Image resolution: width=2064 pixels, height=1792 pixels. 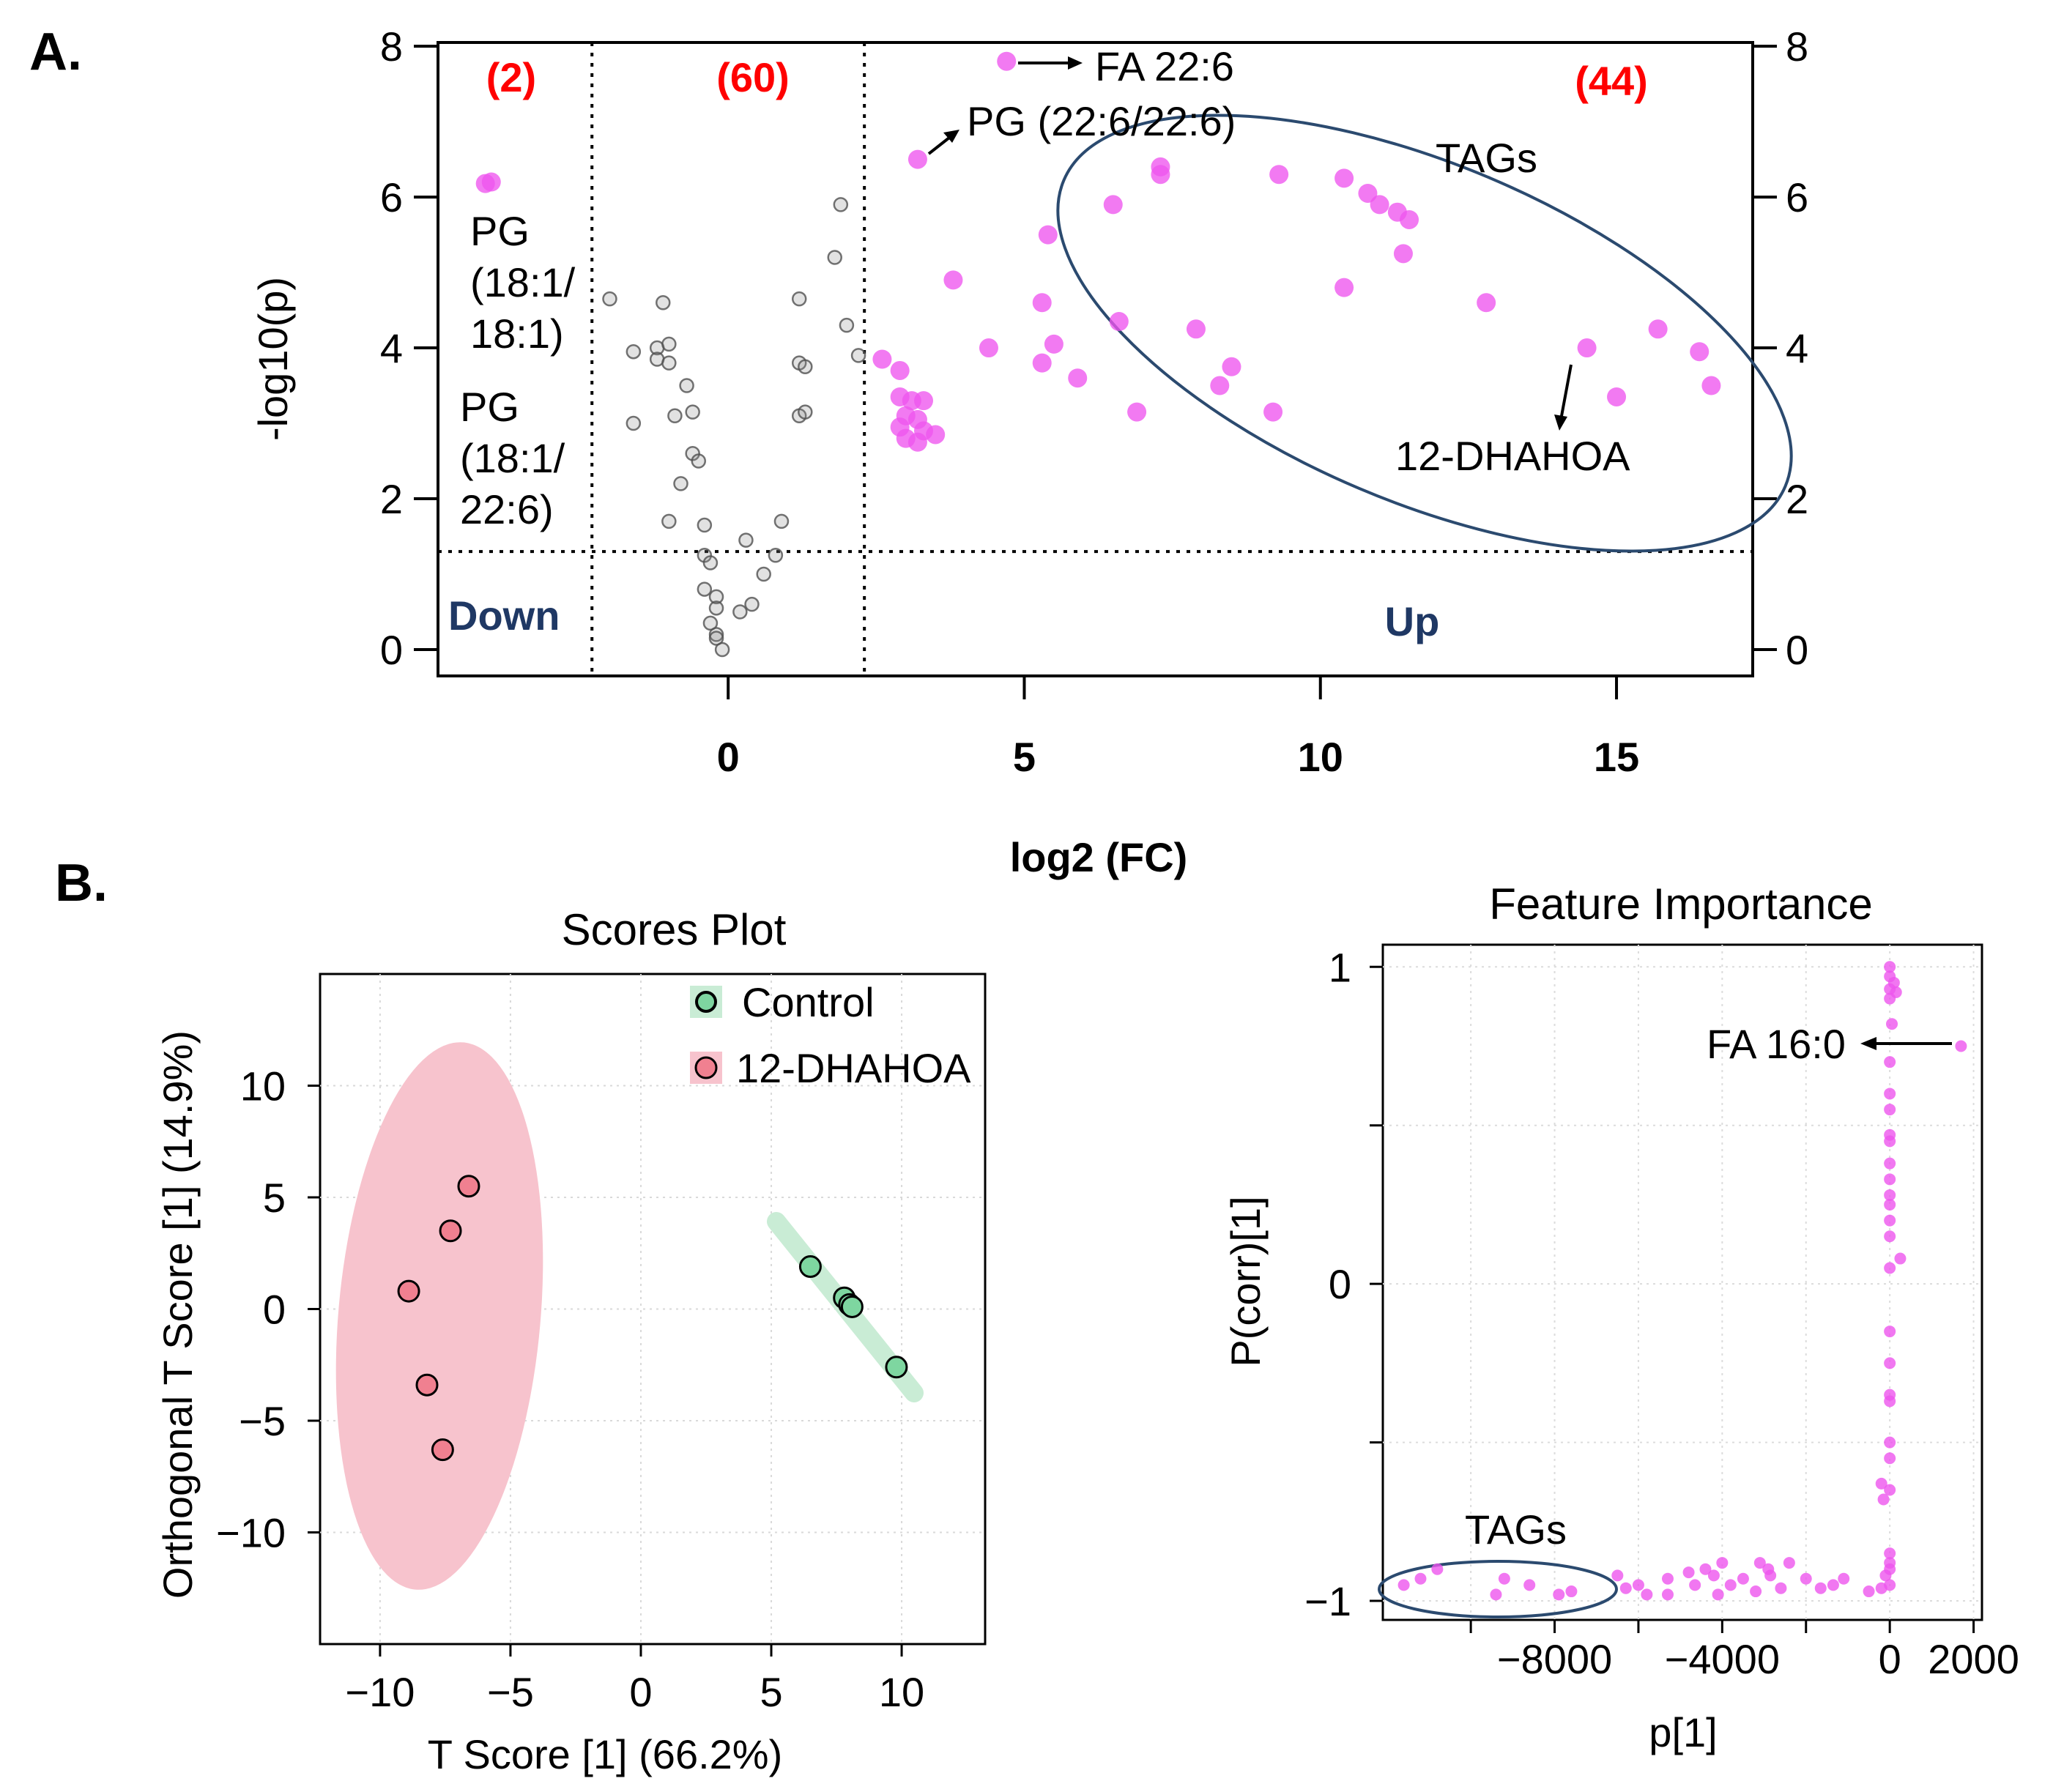 What do you see at coordinates (1424, 333) in the screenshot?
I see `tags-ellipse` at bounding box center [1424, 333].